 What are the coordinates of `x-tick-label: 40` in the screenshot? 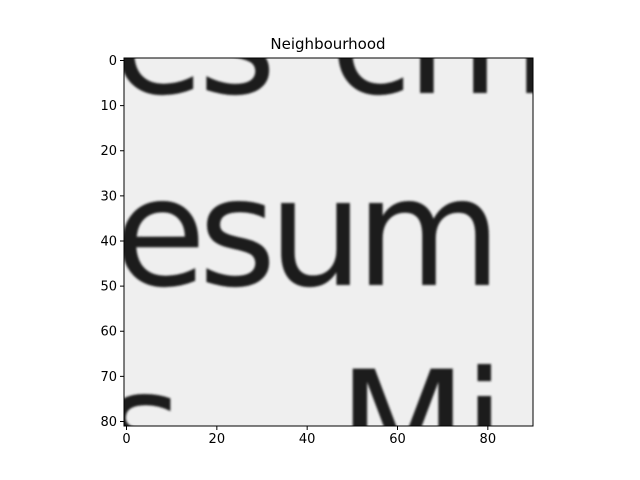 It's located at (307, 439).